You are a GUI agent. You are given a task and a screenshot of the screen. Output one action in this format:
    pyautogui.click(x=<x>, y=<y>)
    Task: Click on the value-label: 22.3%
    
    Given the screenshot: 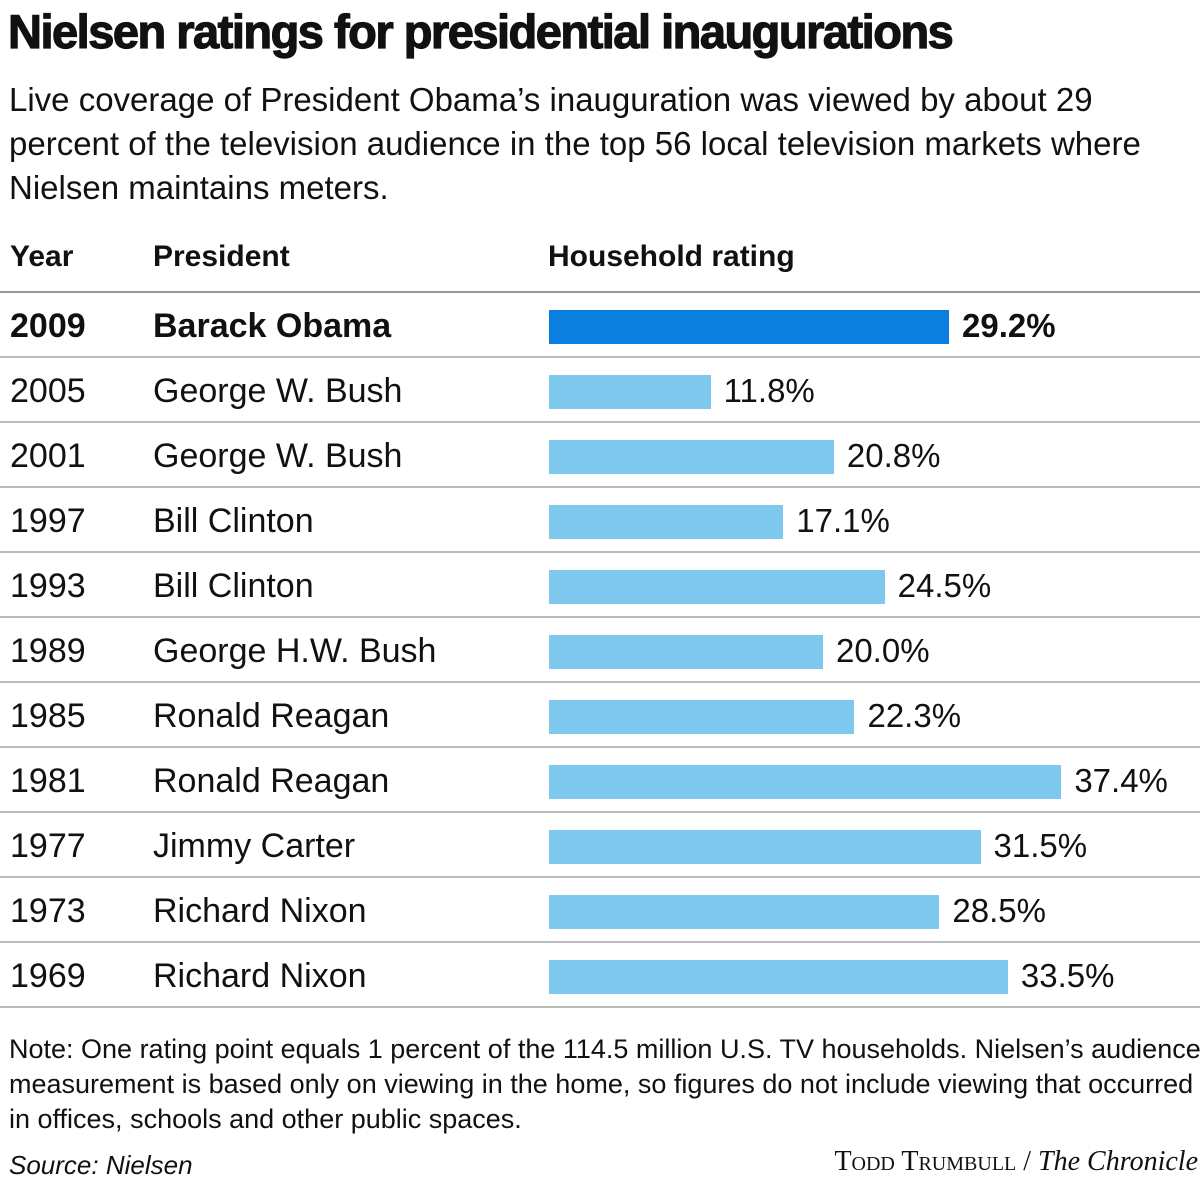 What is the action you would take?
    pyautogui.click(x=914, y=715)
    